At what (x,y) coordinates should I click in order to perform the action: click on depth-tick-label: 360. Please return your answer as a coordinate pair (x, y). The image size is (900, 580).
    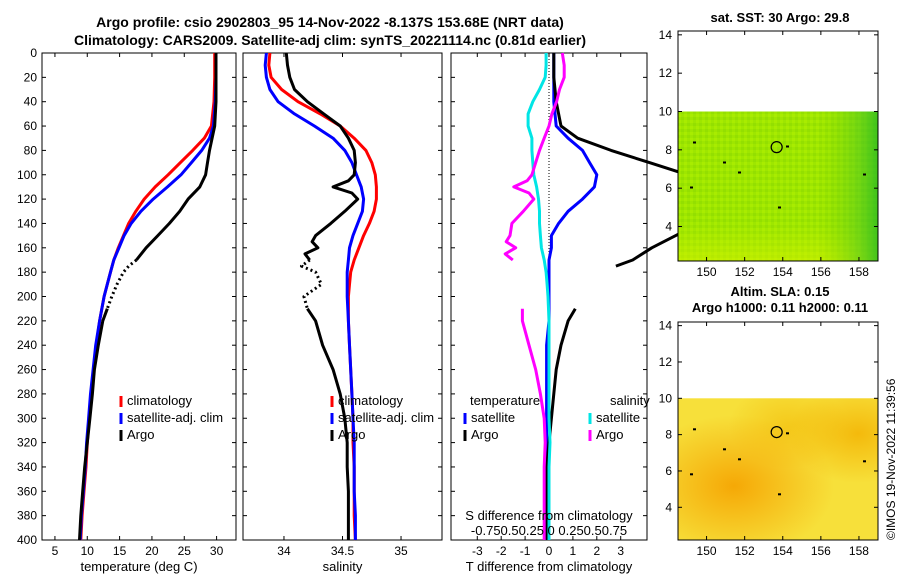
    Looking at the image, I should click on (27, 491).